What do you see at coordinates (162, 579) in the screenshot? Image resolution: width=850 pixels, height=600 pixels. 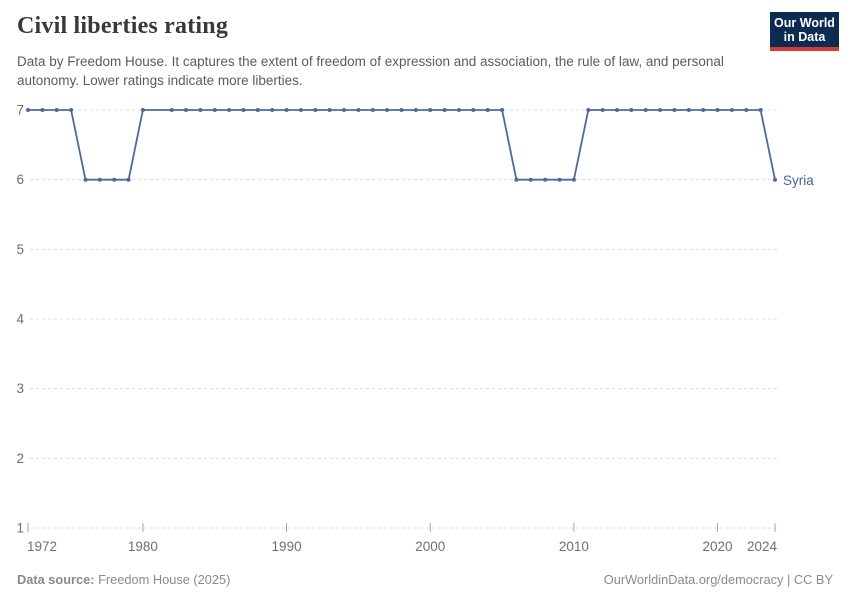 I see `data-source-value: Freedom House (2025)` at bounding box center [162, 579].